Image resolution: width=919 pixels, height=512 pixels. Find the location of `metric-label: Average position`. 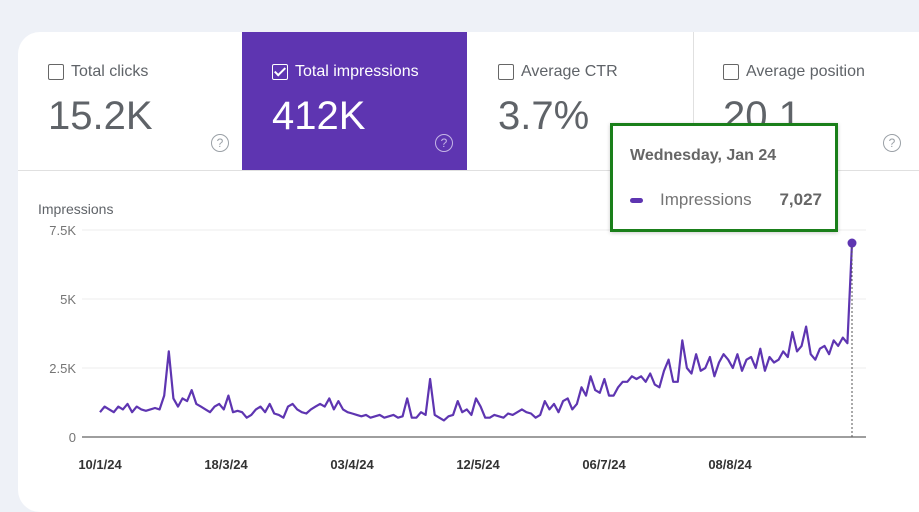

metric-label: Average position is located at coordinates (805, 71).